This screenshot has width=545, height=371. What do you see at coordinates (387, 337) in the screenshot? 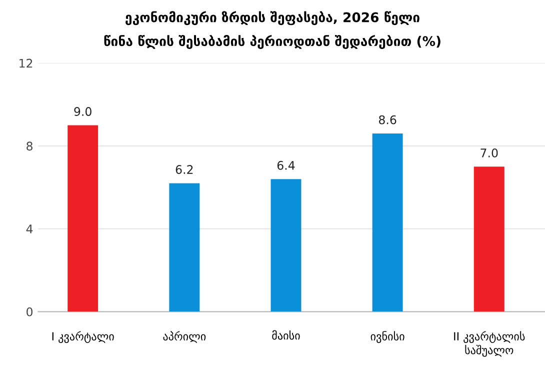
I see `x-tick-label: ივნისი` at bounding box center [387, 337].